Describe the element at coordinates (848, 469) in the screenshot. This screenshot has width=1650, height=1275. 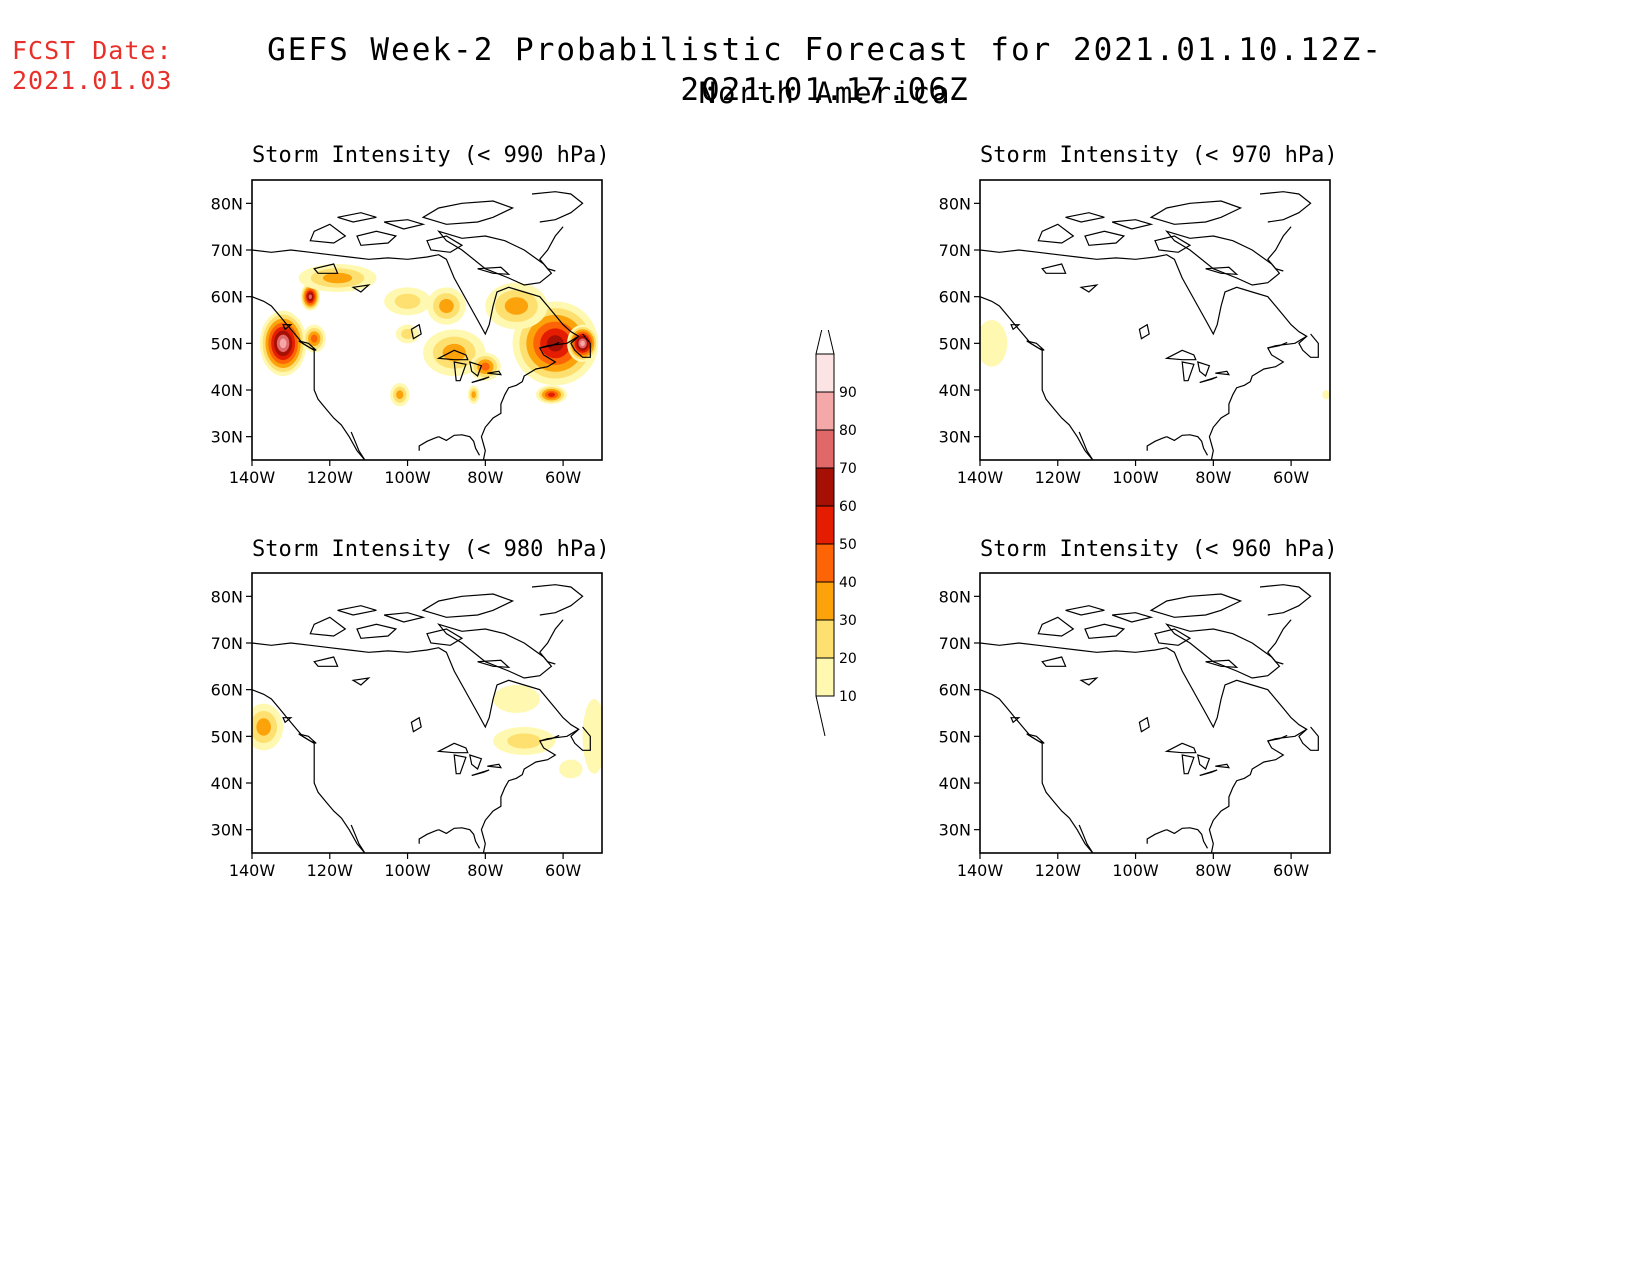
I see `colorbar-label: 70` at that location.